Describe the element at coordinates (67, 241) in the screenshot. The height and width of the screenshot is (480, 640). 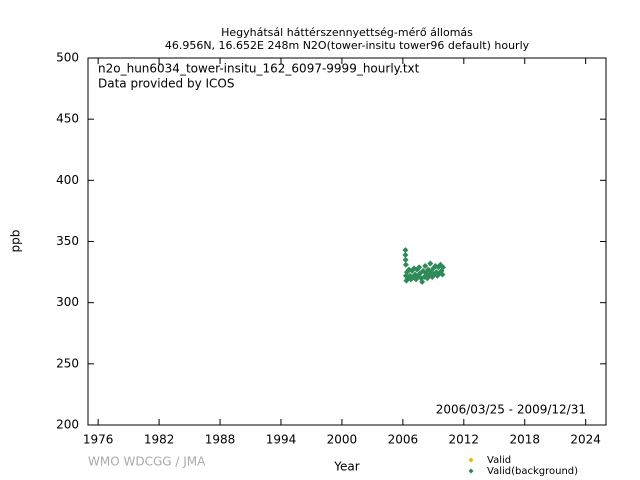
I see `y-tick-label: 350` at that location.